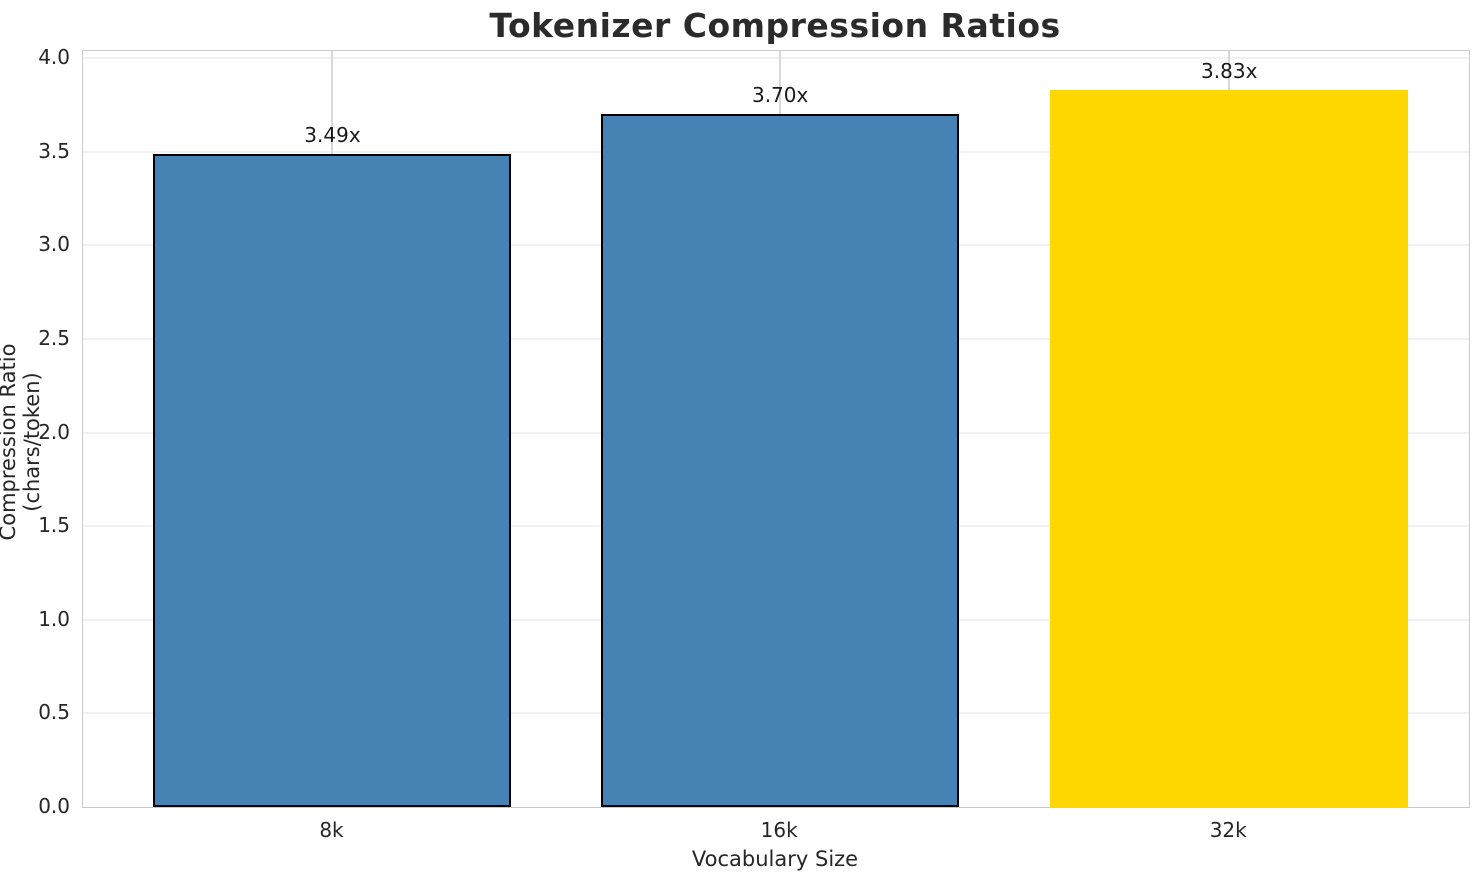  Describe the element at coordinates (54, 806) in the screenshot. I see `y-tick-label: 0.0` at that location.